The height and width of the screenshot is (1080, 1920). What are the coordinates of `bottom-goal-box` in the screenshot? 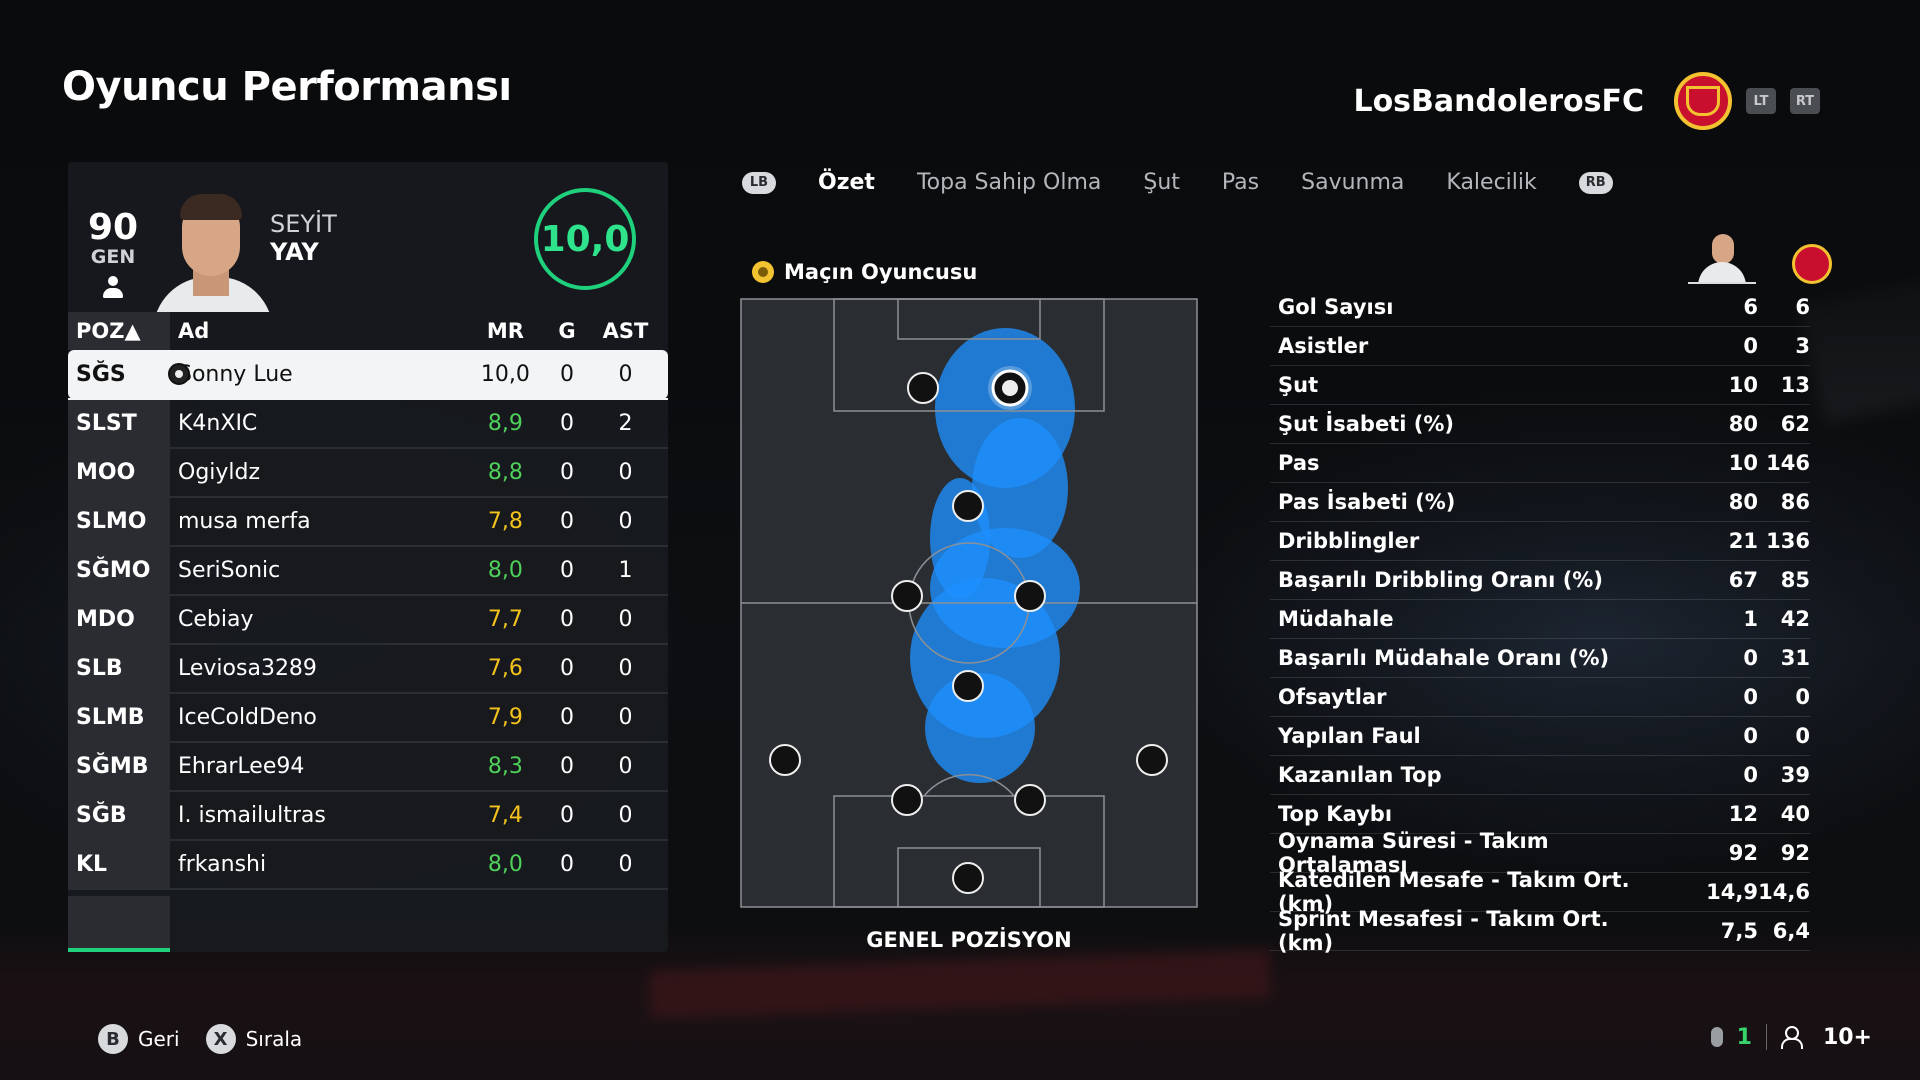 It's located at (969, 877).